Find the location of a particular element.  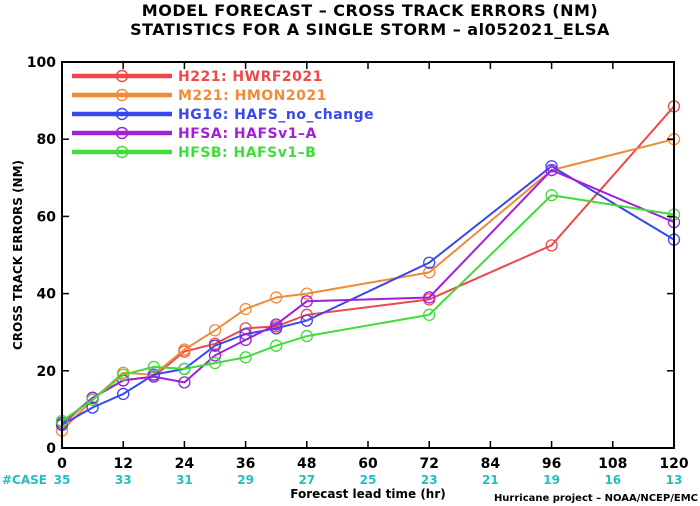

y-tick-label: 20 is located at coordinates (47, 372).